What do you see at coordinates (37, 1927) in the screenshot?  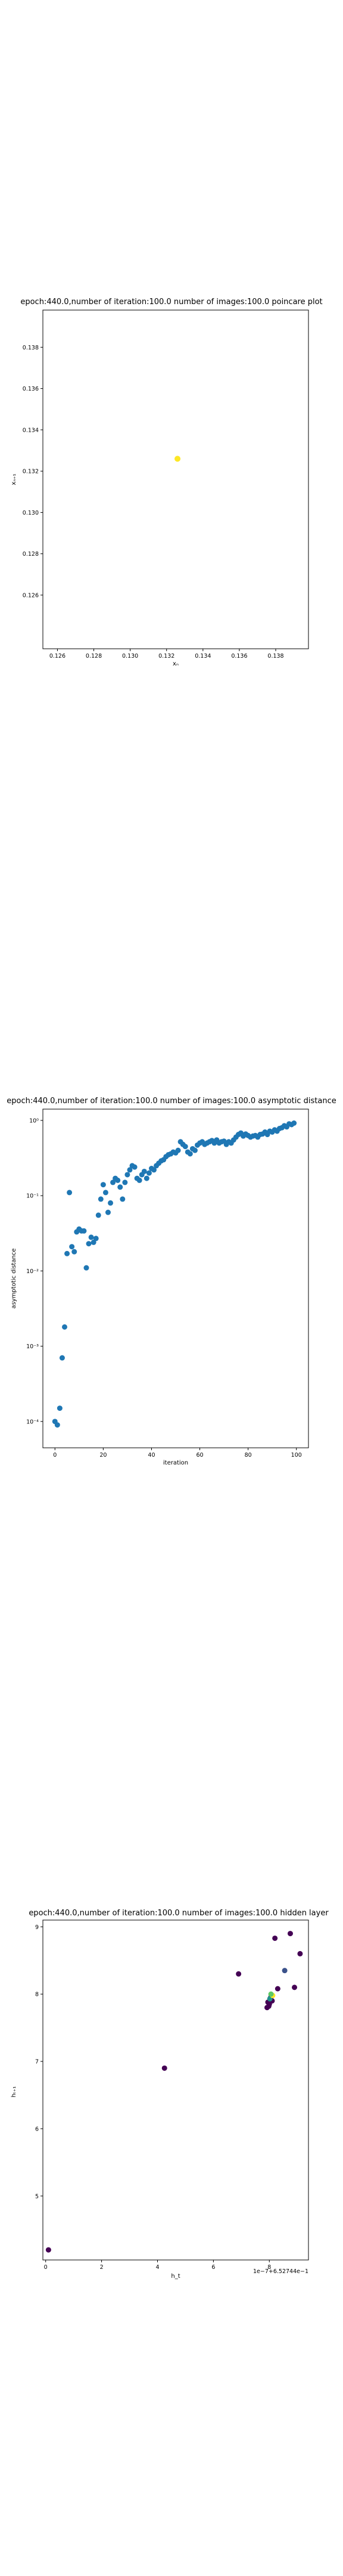 I see `y-tick-label: 9` at bounding box center [37, 1927].